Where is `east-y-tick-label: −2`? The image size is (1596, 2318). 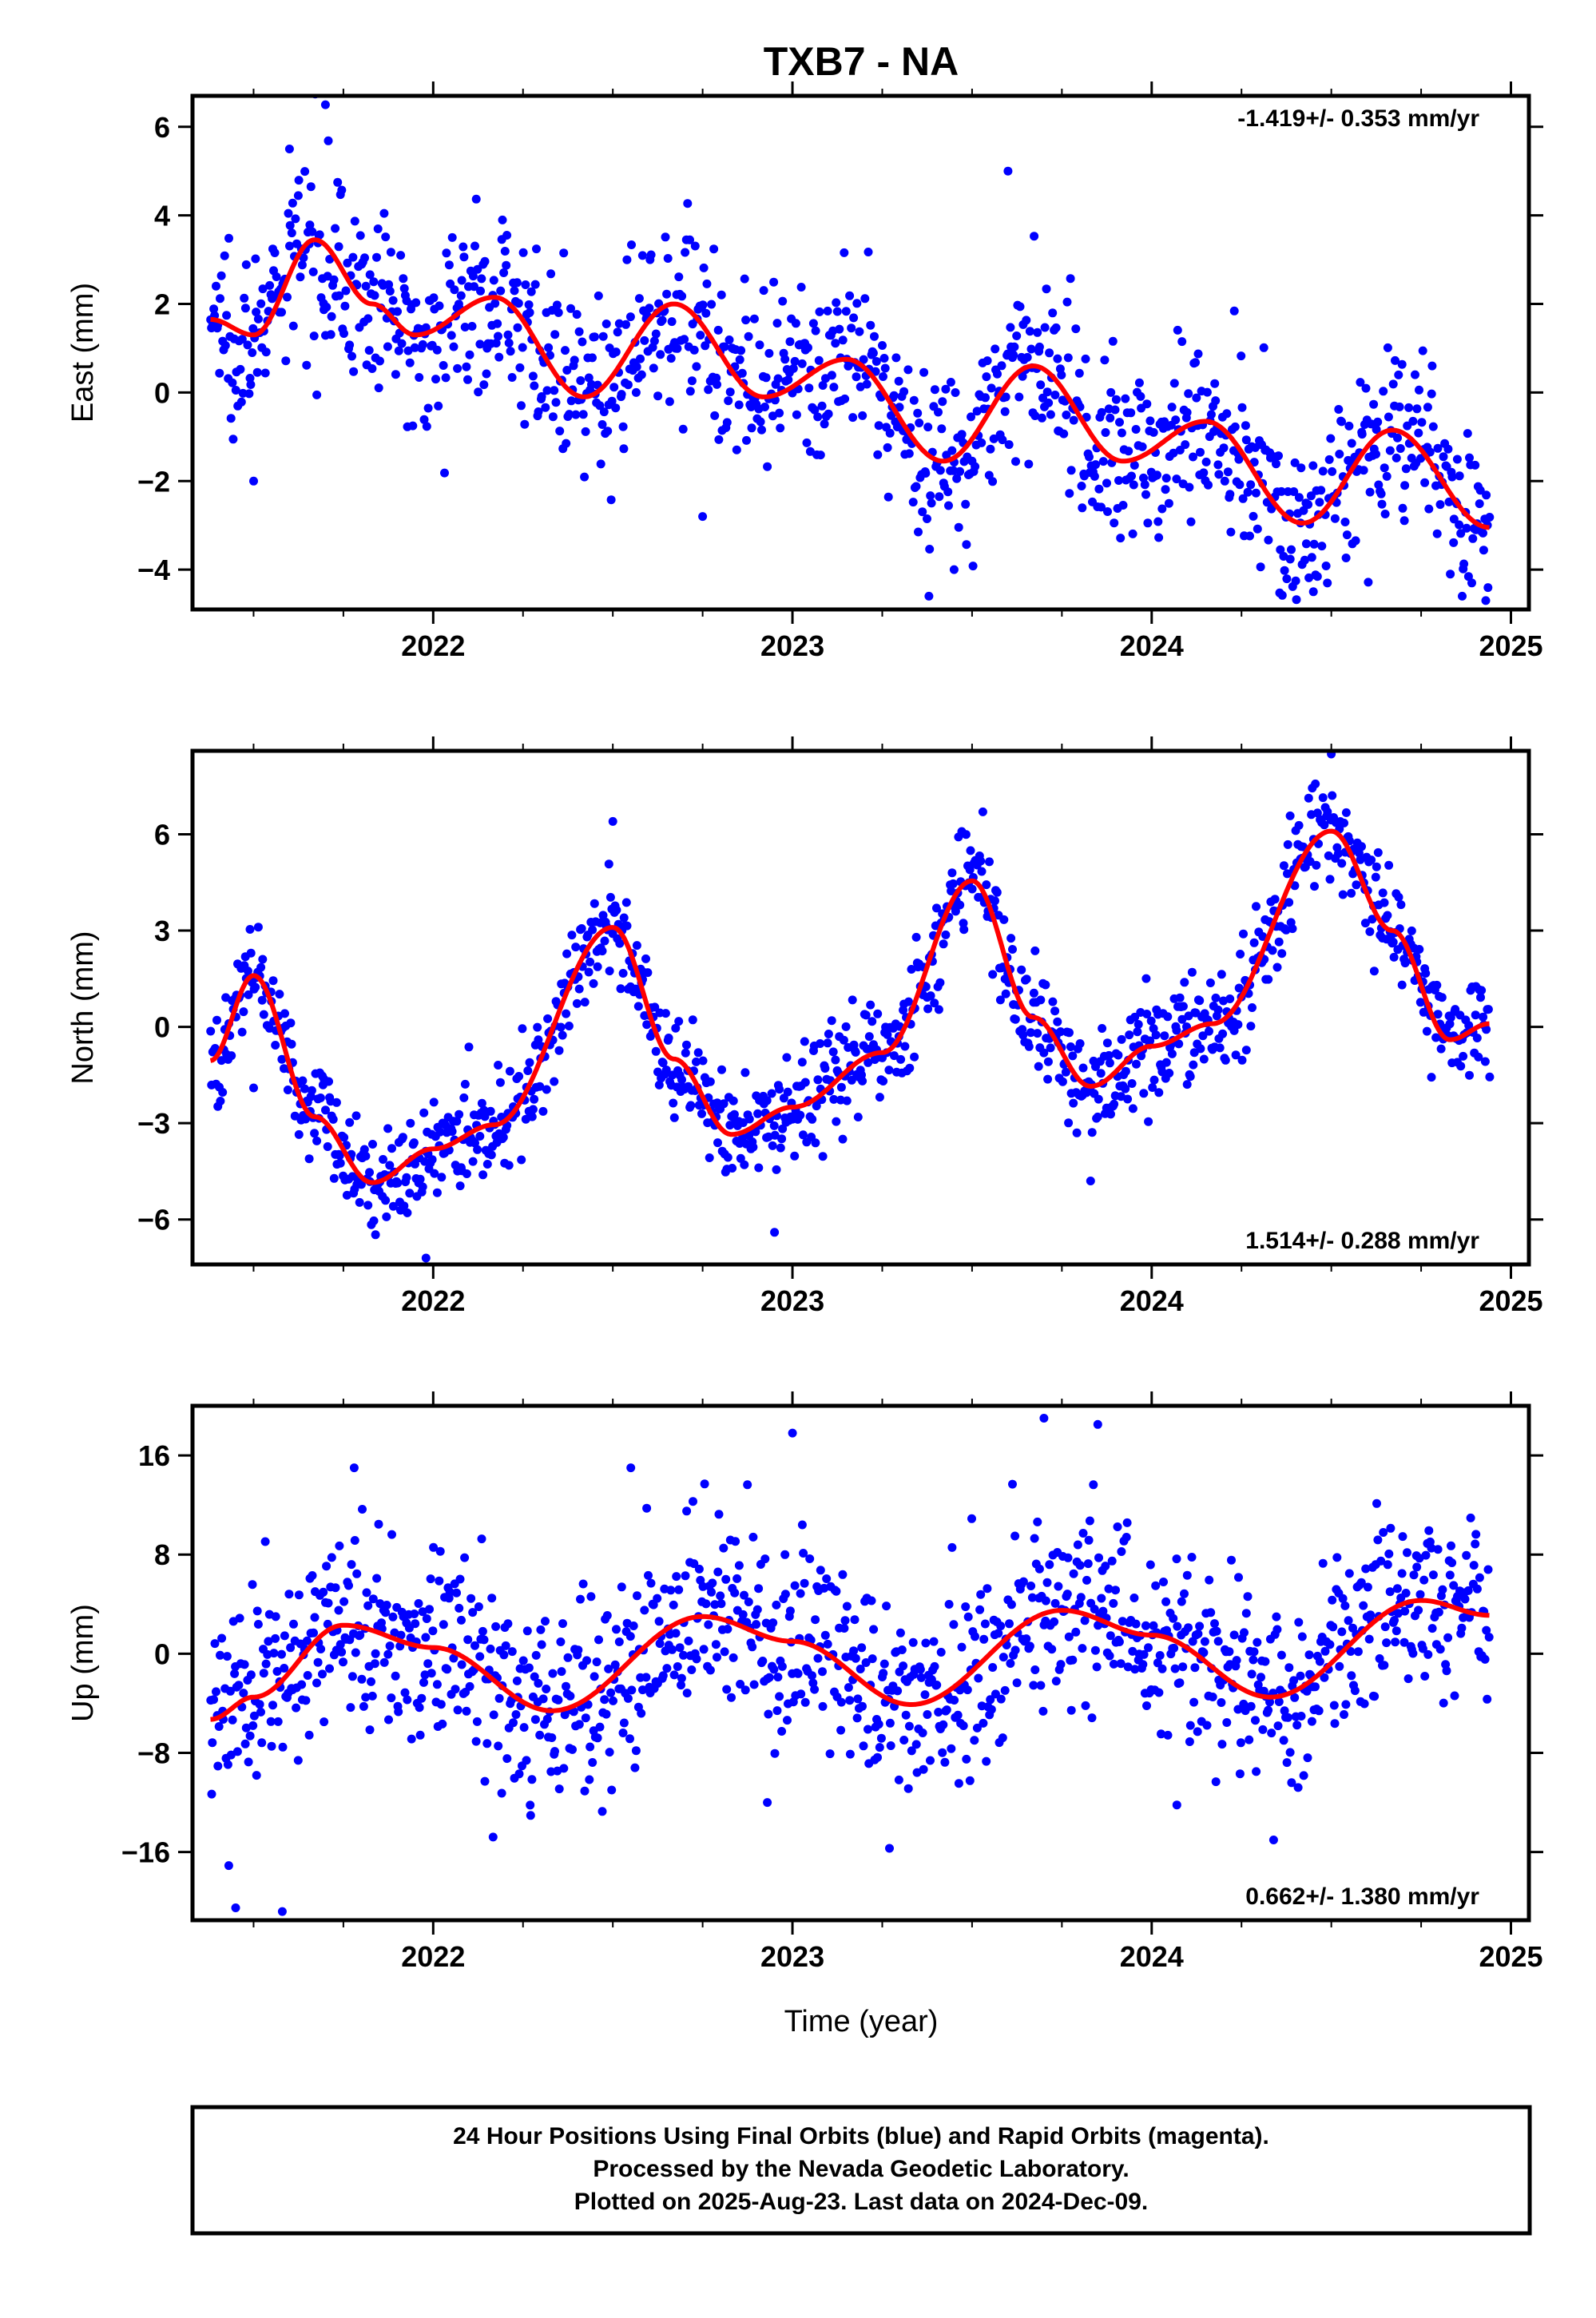
east-y-tick-label: −2 is located at coordinates (153, 481).